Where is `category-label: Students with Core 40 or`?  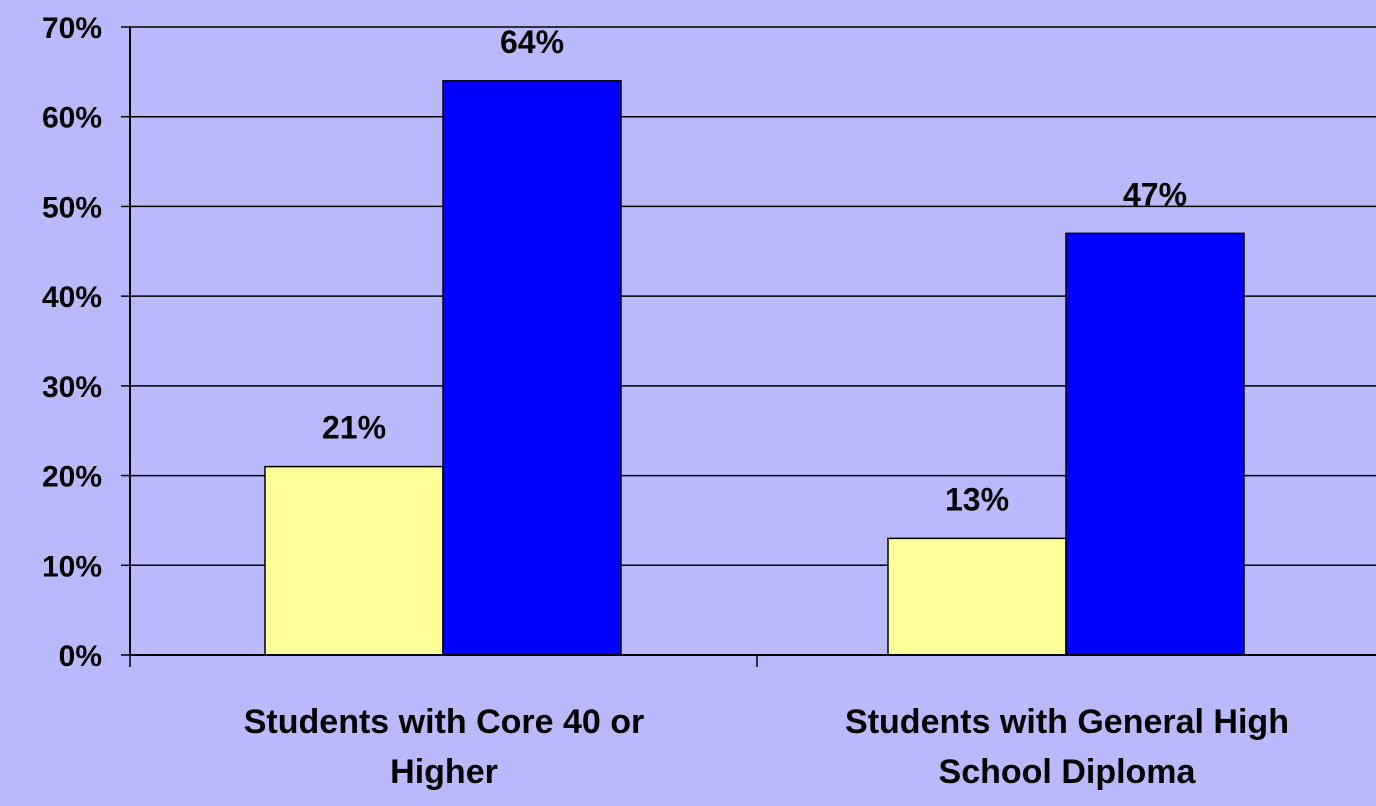 category-label: Students with Core 40 or is located at coordinates (444, 722).